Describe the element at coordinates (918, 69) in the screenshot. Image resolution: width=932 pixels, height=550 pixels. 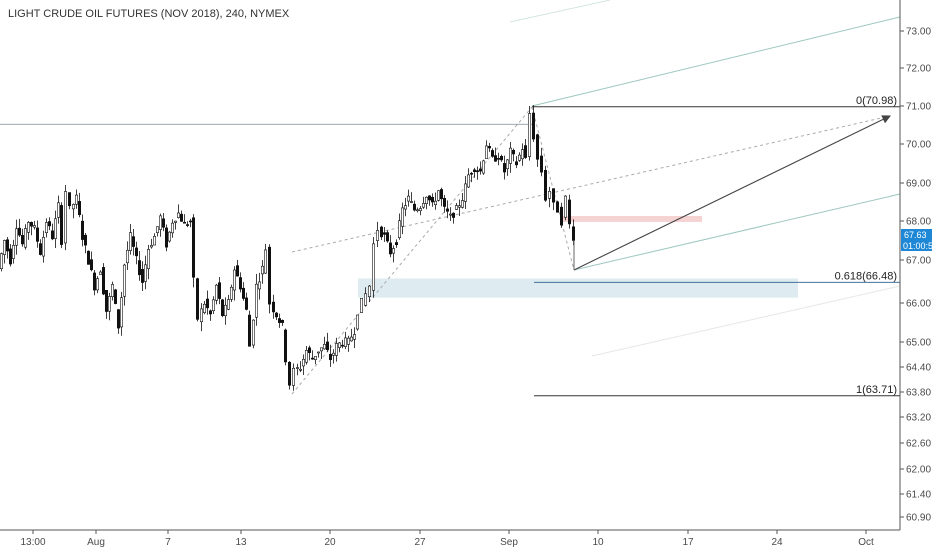
I see `price-tick-label: 72.00` at that location.